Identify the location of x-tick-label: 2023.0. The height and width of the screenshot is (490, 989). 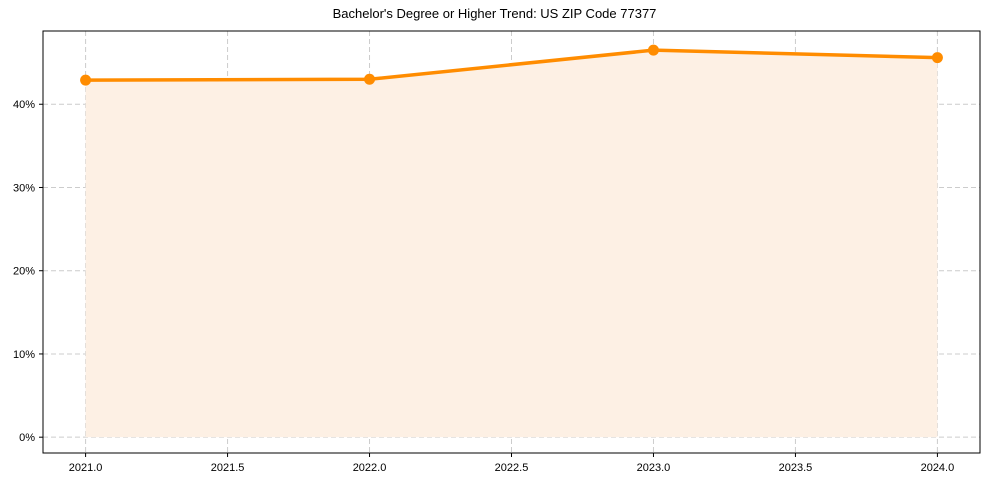
(654, 468).